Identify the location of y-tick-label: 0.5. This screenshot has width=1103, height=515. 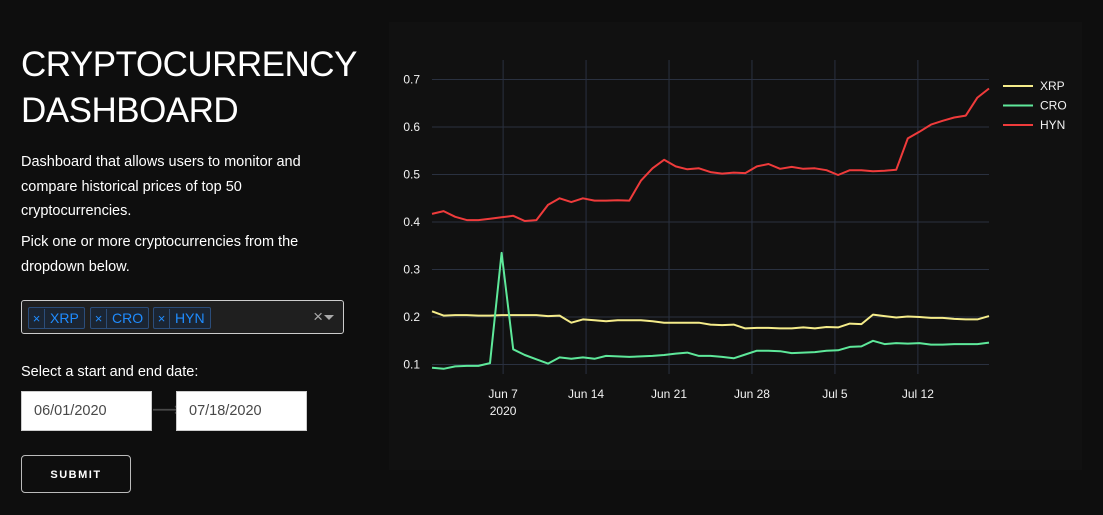
(411, 175).